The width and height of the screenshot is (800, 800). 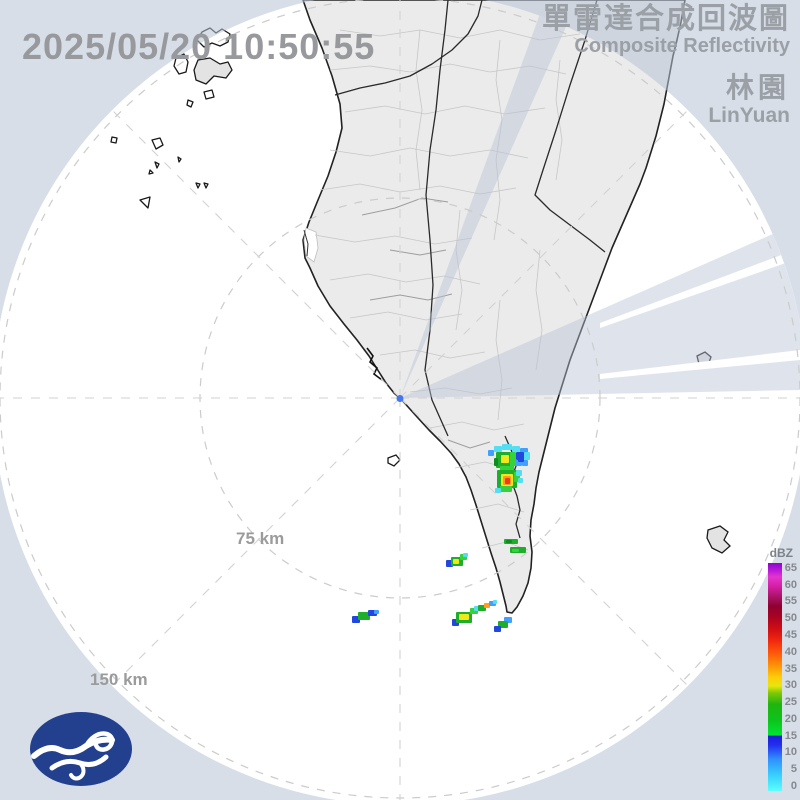 What do you see at coordinates (790, 585) in the screenshot?
I see `colorbar-tick: 60` at bounding box center [790, 585].